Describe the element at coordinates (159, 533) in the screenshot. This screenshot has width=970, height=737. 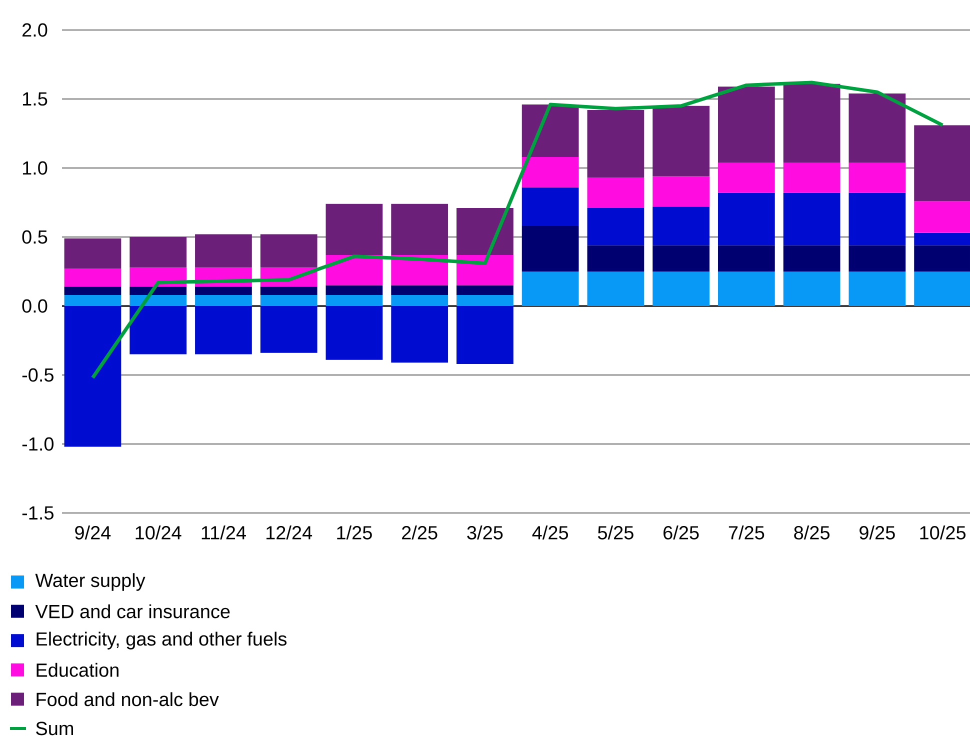
I see `x-tick-label: 10/24` at that location.